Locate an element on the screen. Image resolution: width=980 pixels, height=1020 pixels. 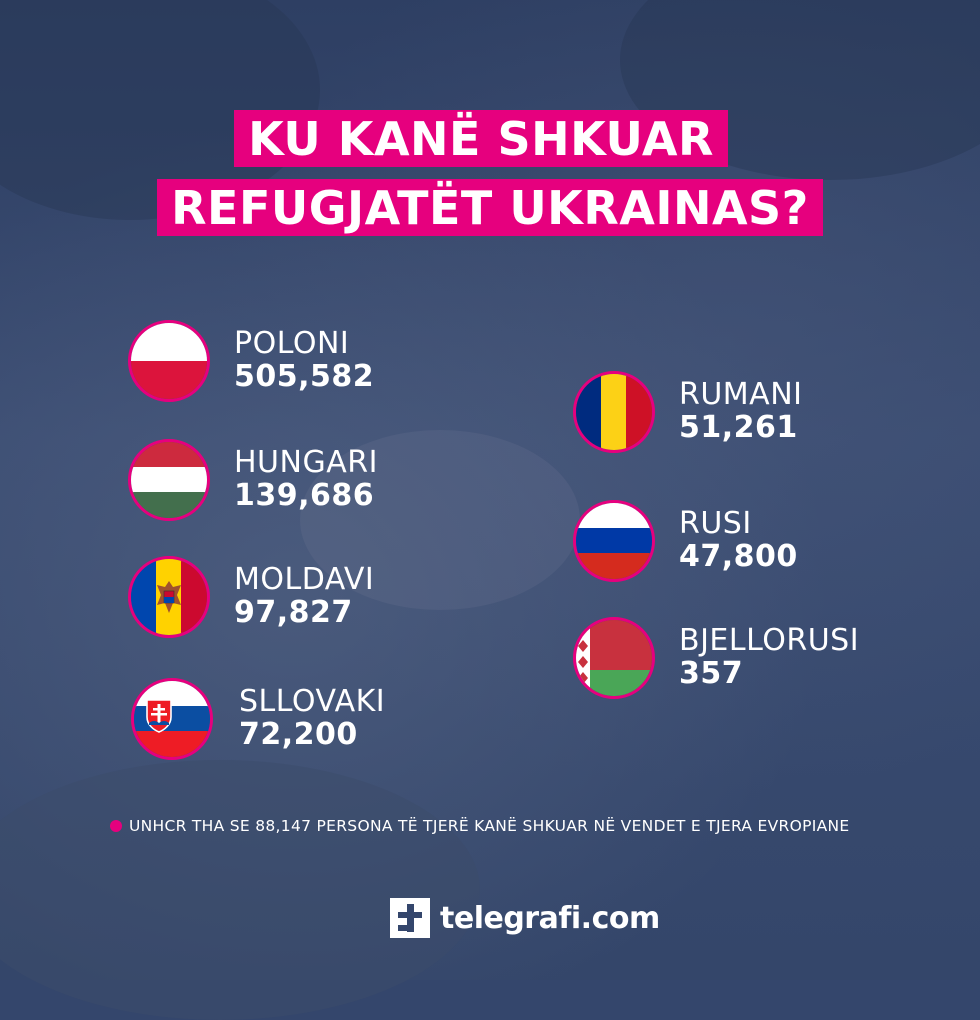
refugee-count: 139,686 is located at coordinates (304, 495).